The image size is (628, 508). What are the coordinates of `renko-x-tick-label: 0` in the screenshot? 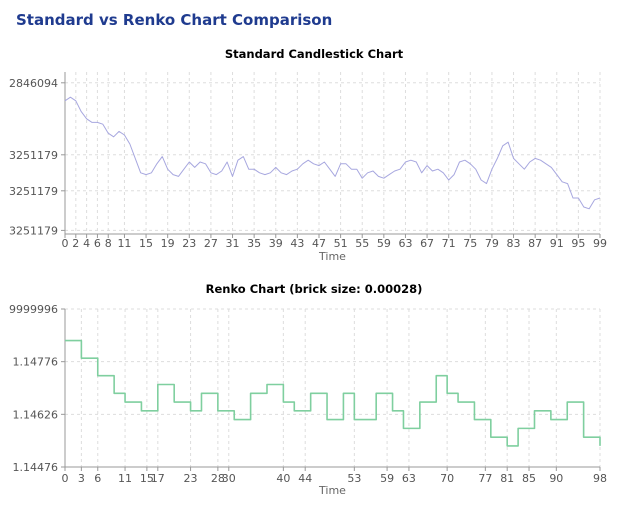 It's located at (65, 478).